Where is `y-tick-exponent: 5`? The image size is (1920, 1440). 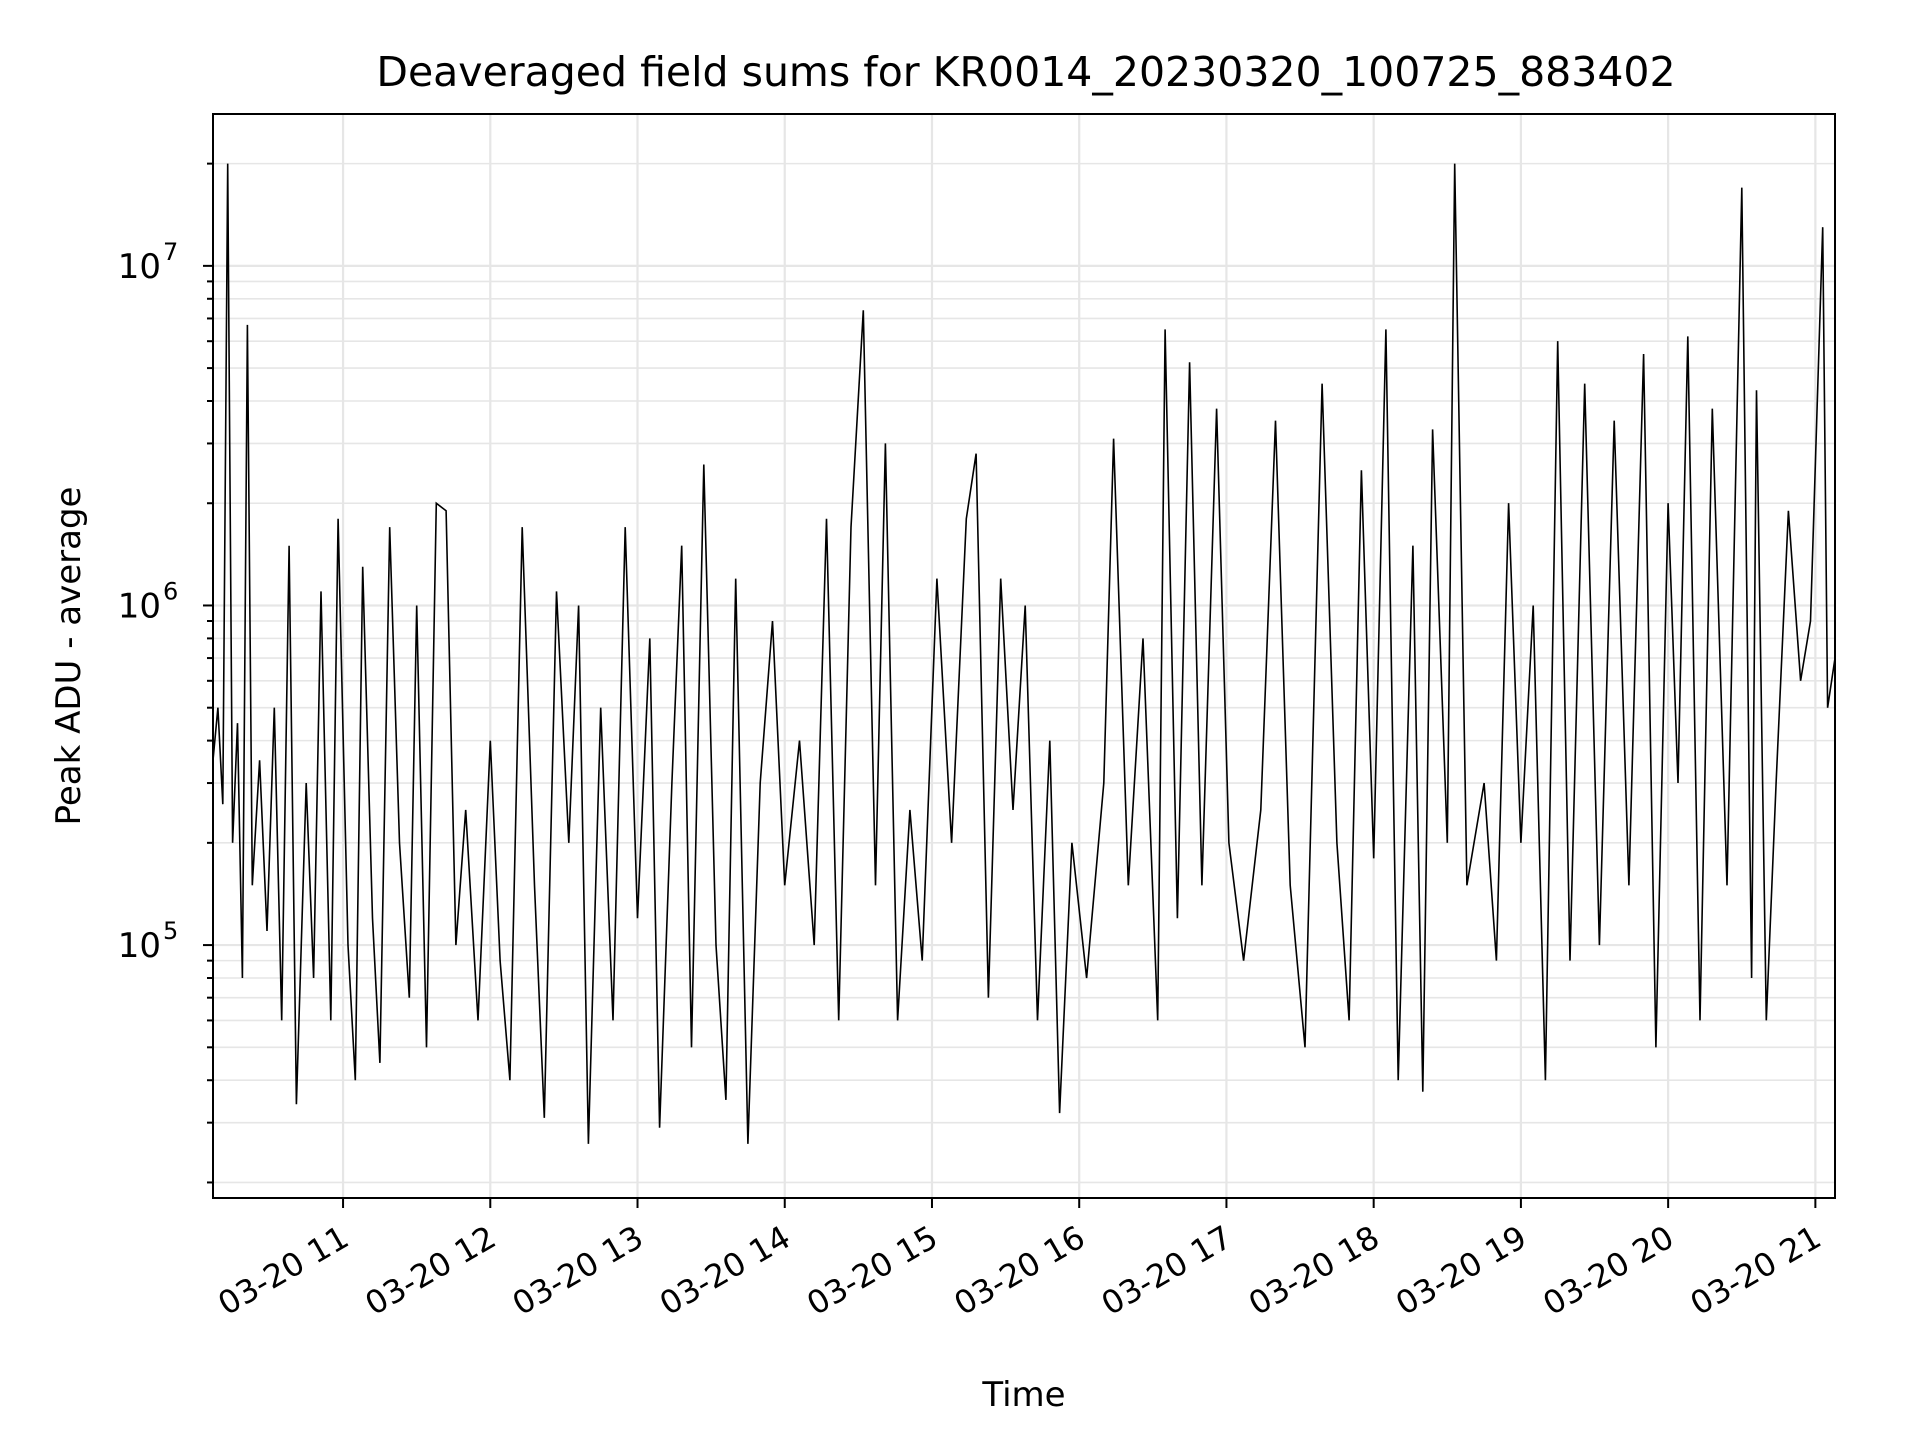
y-tick-exponent: 5 is located at coordinates (170, 931).